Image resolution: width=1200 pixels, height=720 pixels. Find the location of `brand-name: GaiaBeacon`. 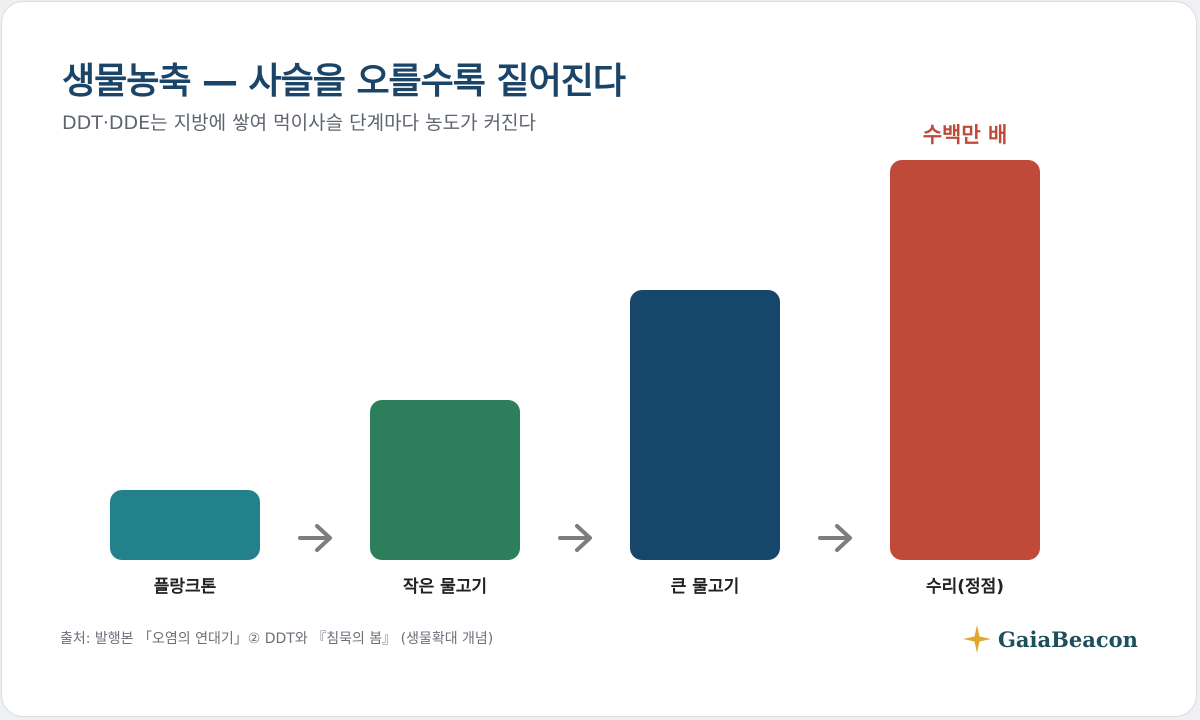

brand-name: GaiaBeacon is located at coordinates (1068, 639).